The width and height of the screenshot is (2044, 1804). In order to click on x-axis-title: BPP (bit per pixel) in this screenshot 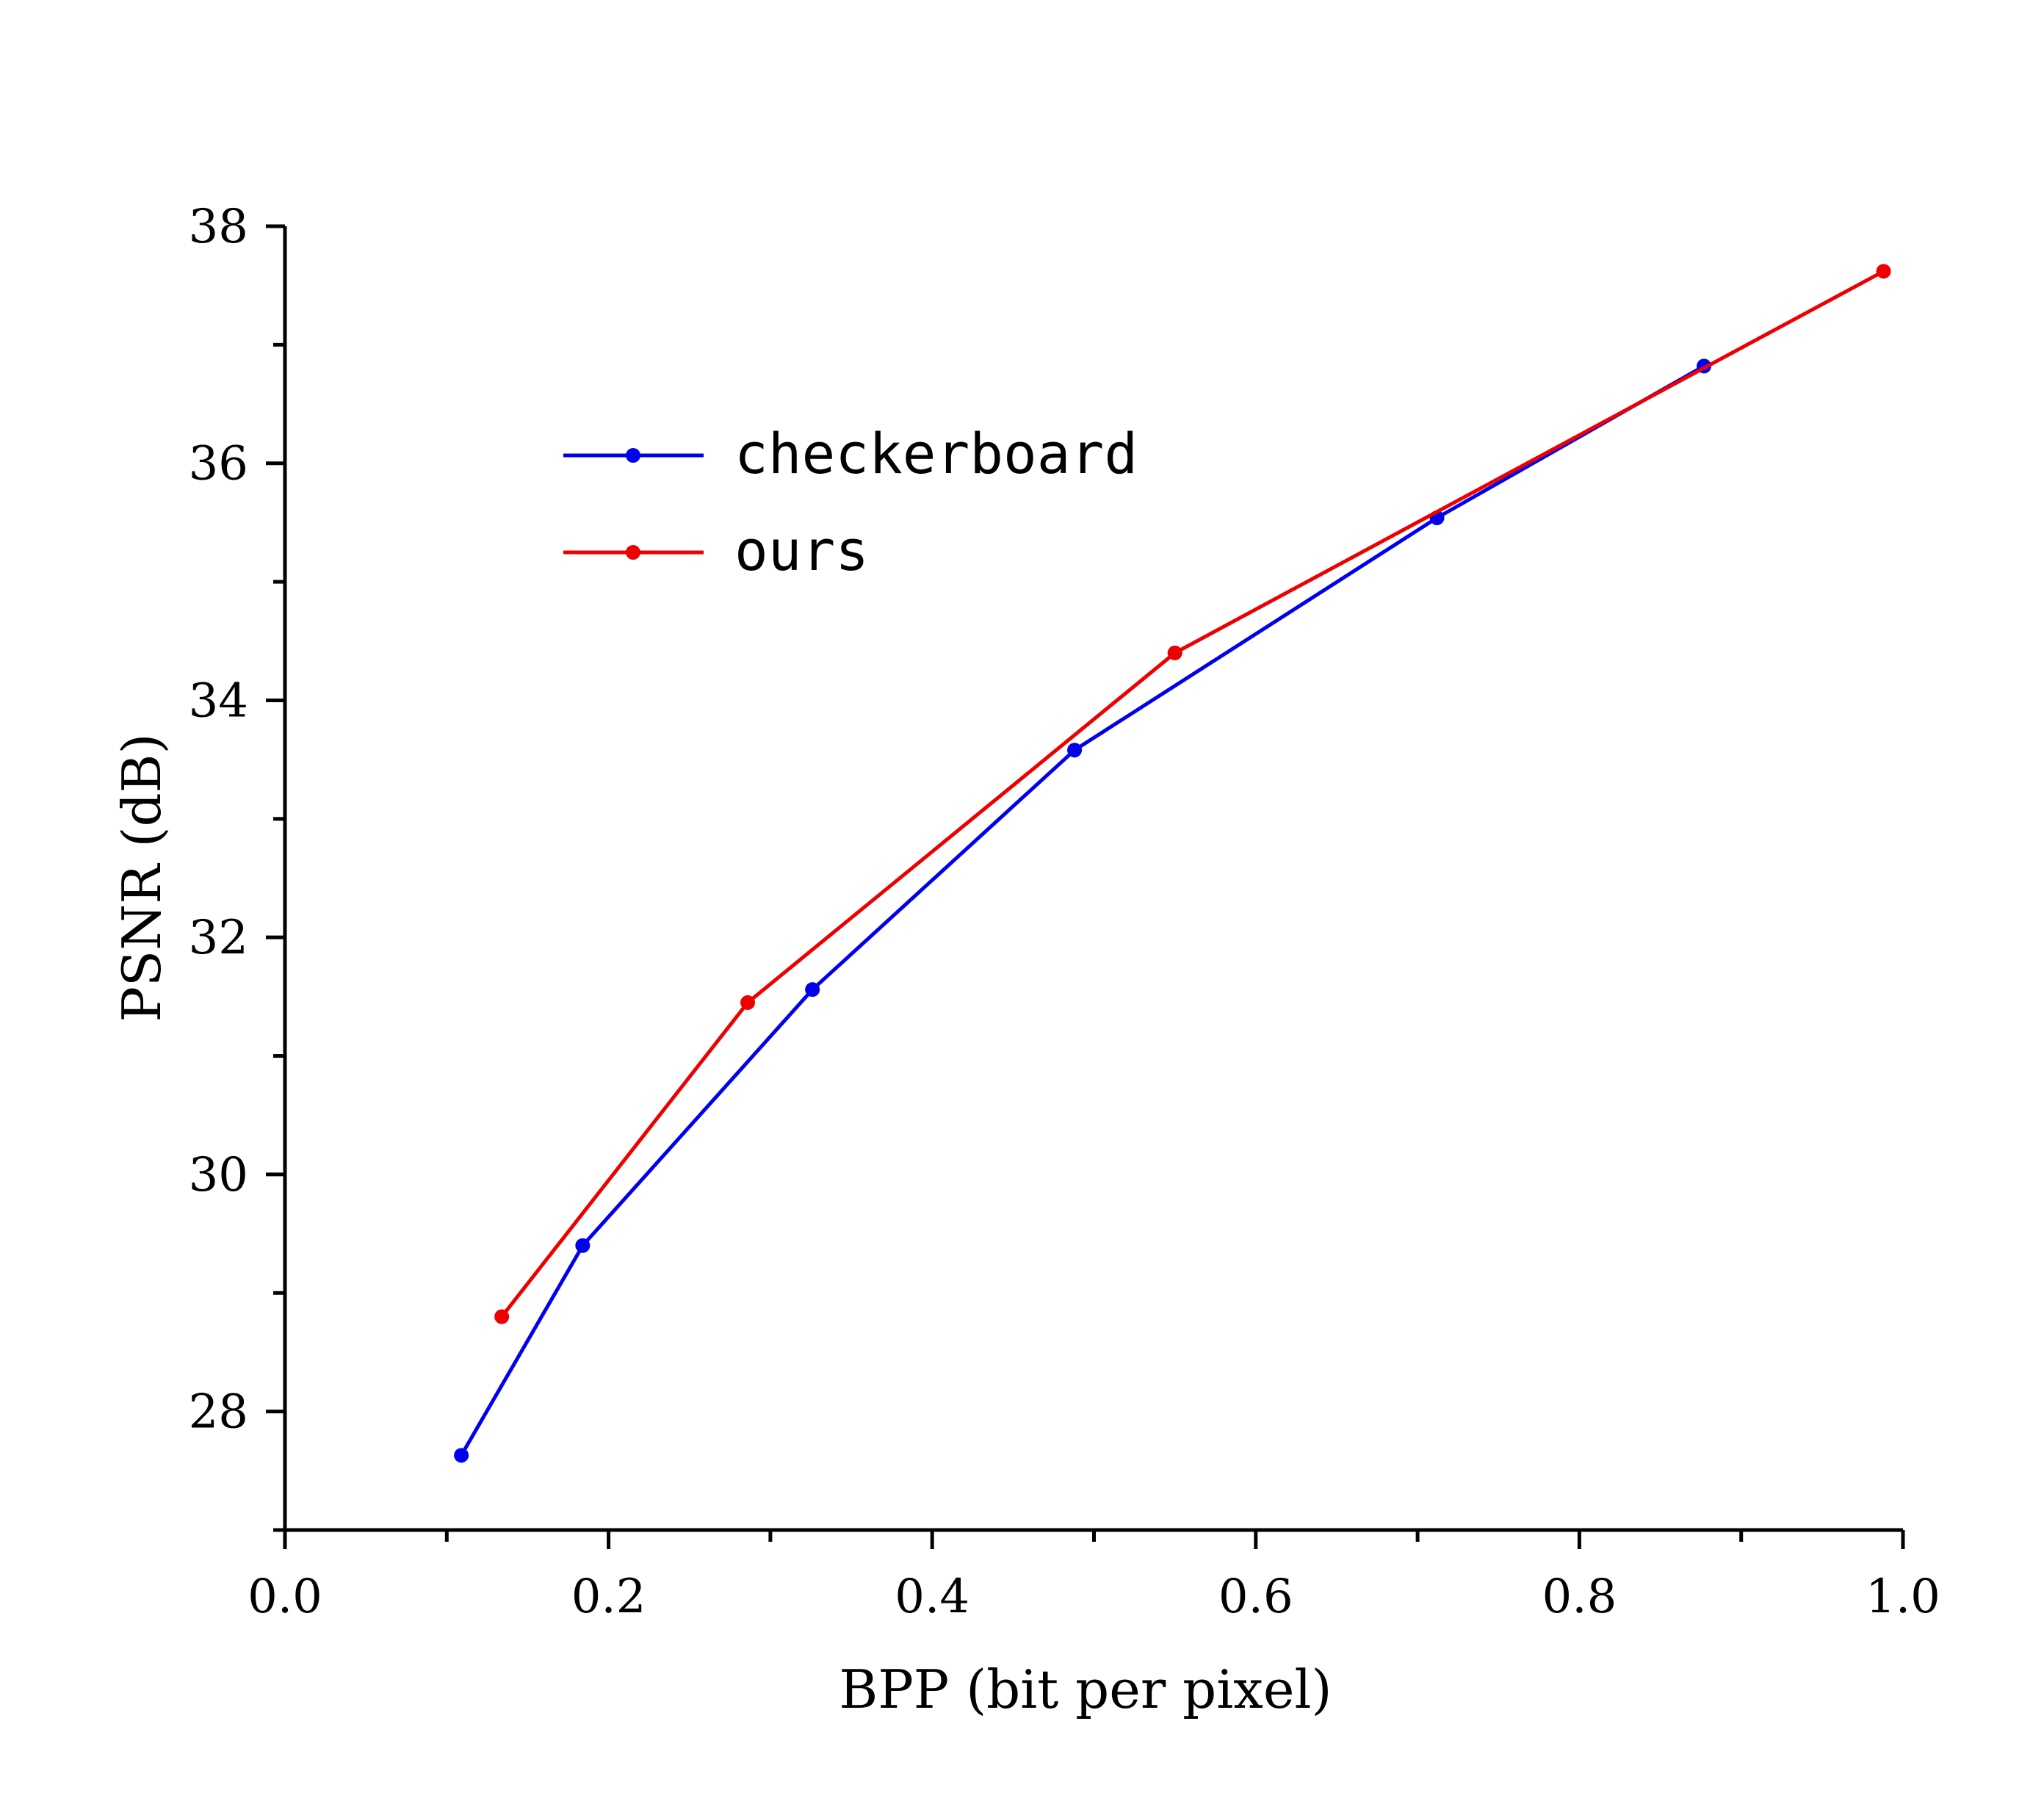, I will do `click(1085, 1689)`.